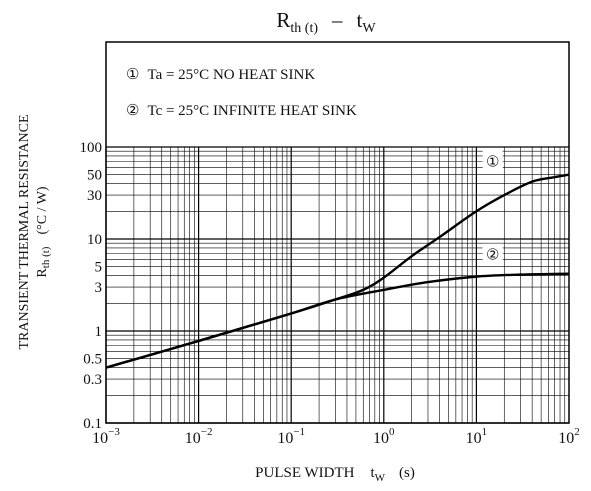 This screenshot has width=591, height=491. I want to click on x-label-unit: (s), so click(407, 473).